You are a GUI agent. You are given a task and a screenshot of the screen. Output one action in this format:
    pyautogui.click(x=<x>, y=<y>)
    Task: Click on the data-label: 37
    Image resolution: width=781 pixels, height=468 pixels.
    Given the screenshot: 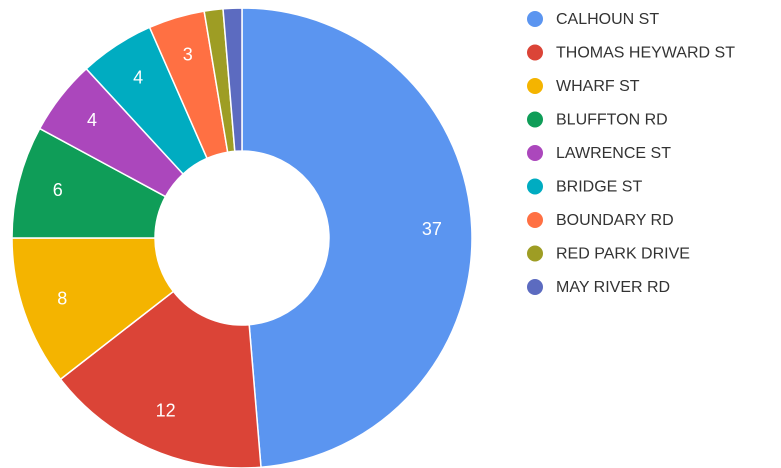 What is the action you would take?
    pyautogui.click(x=432, y=229)
    